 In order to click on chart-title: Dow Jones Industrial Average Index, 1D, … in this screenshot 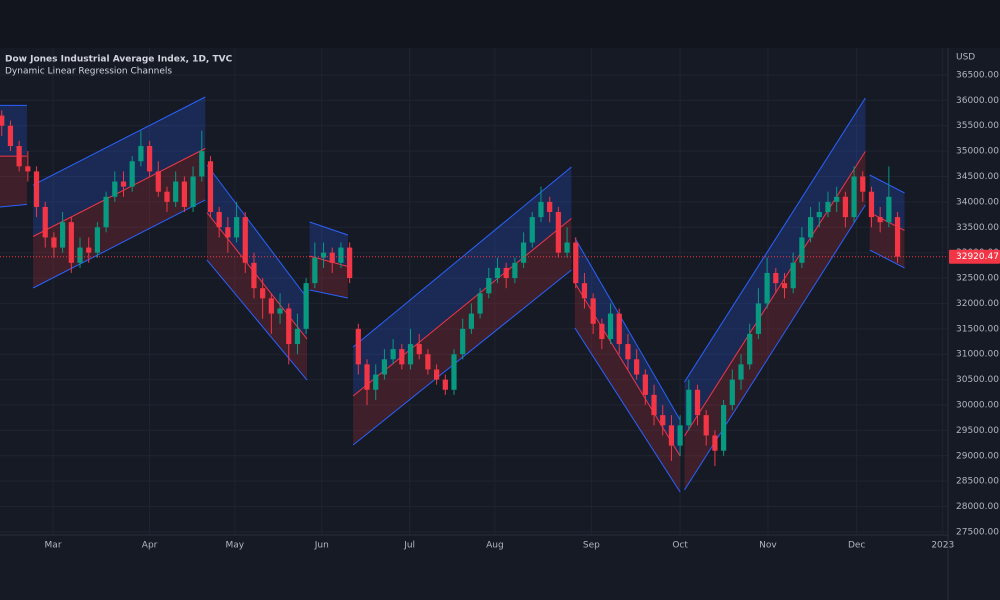, I will do `click(119, 60)`.